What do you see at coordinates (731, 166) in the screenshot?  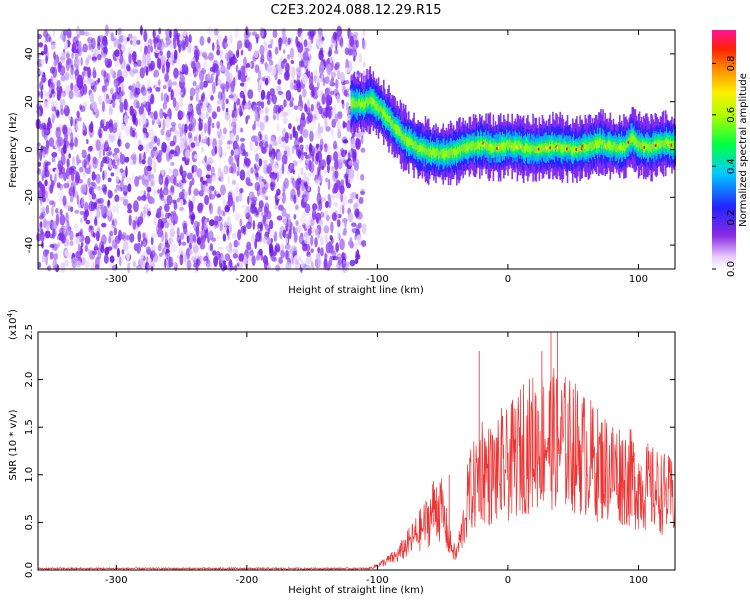 I see `colorbar-tick-label: 0.4` at bounding box center [731, 166].